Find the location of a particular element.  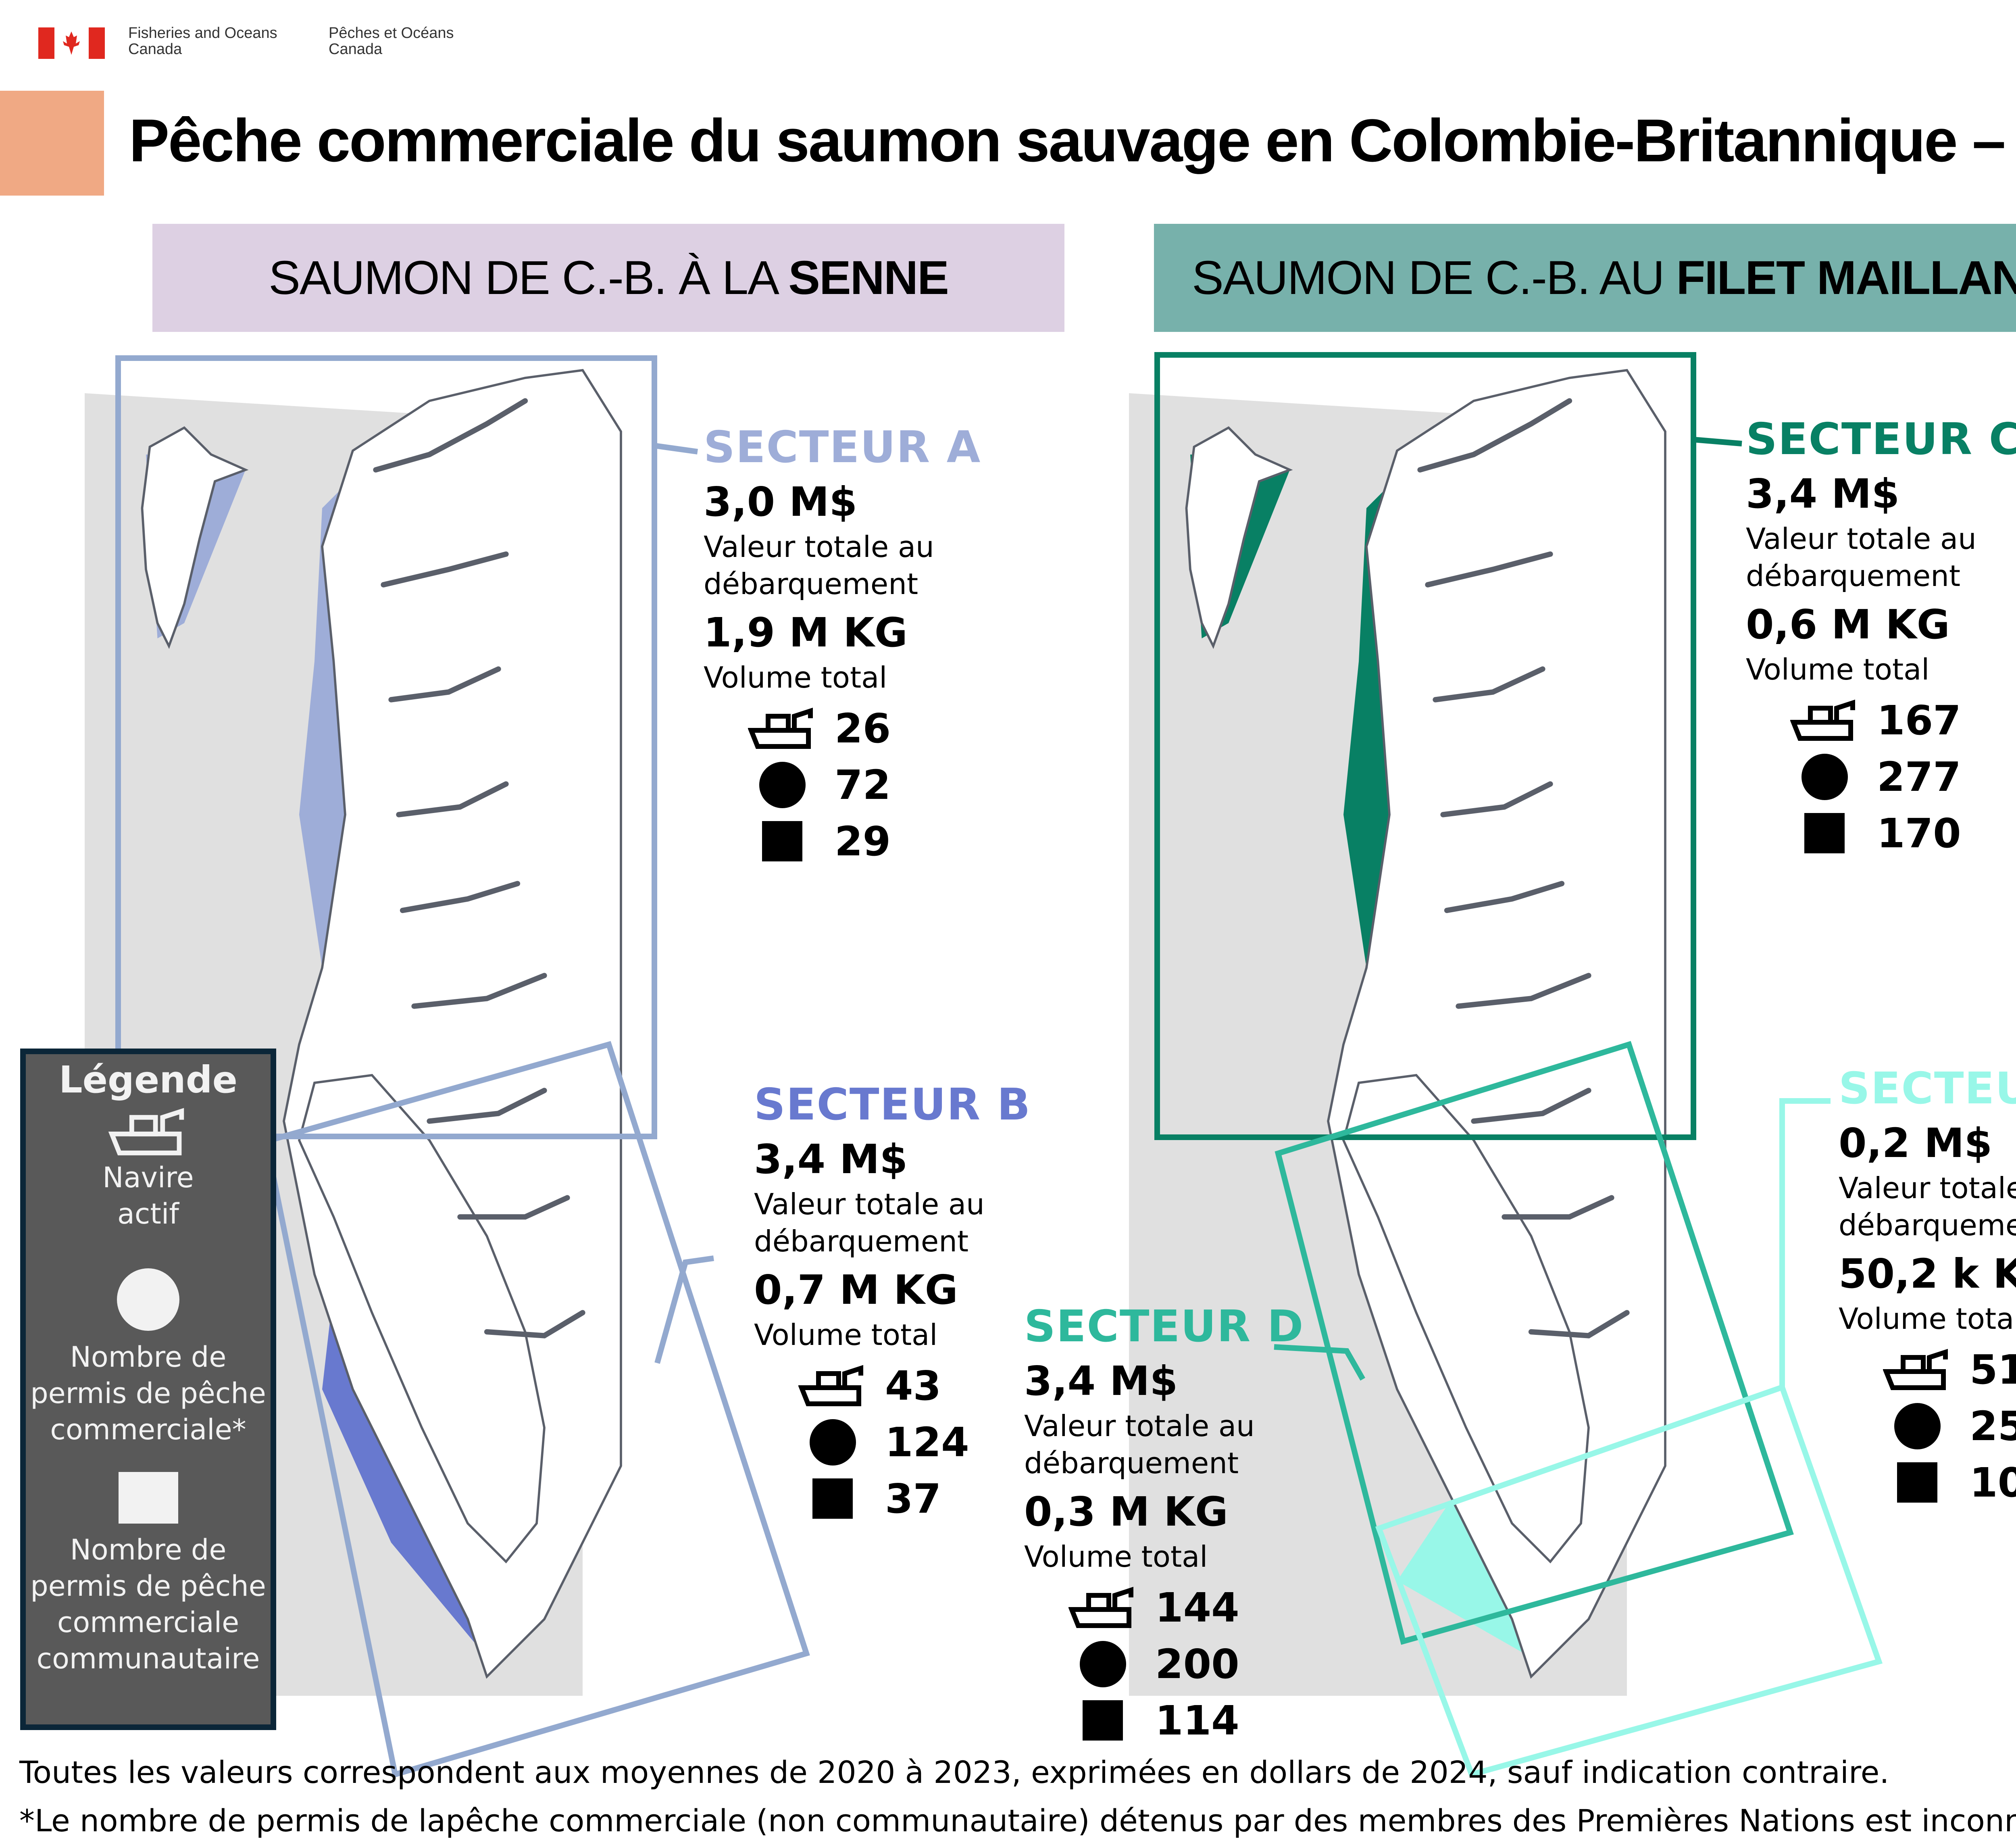

tab-gillnet: SAUMON DE C.-B. AU FILET MAILLANT is located at coordinates (1585, 278).